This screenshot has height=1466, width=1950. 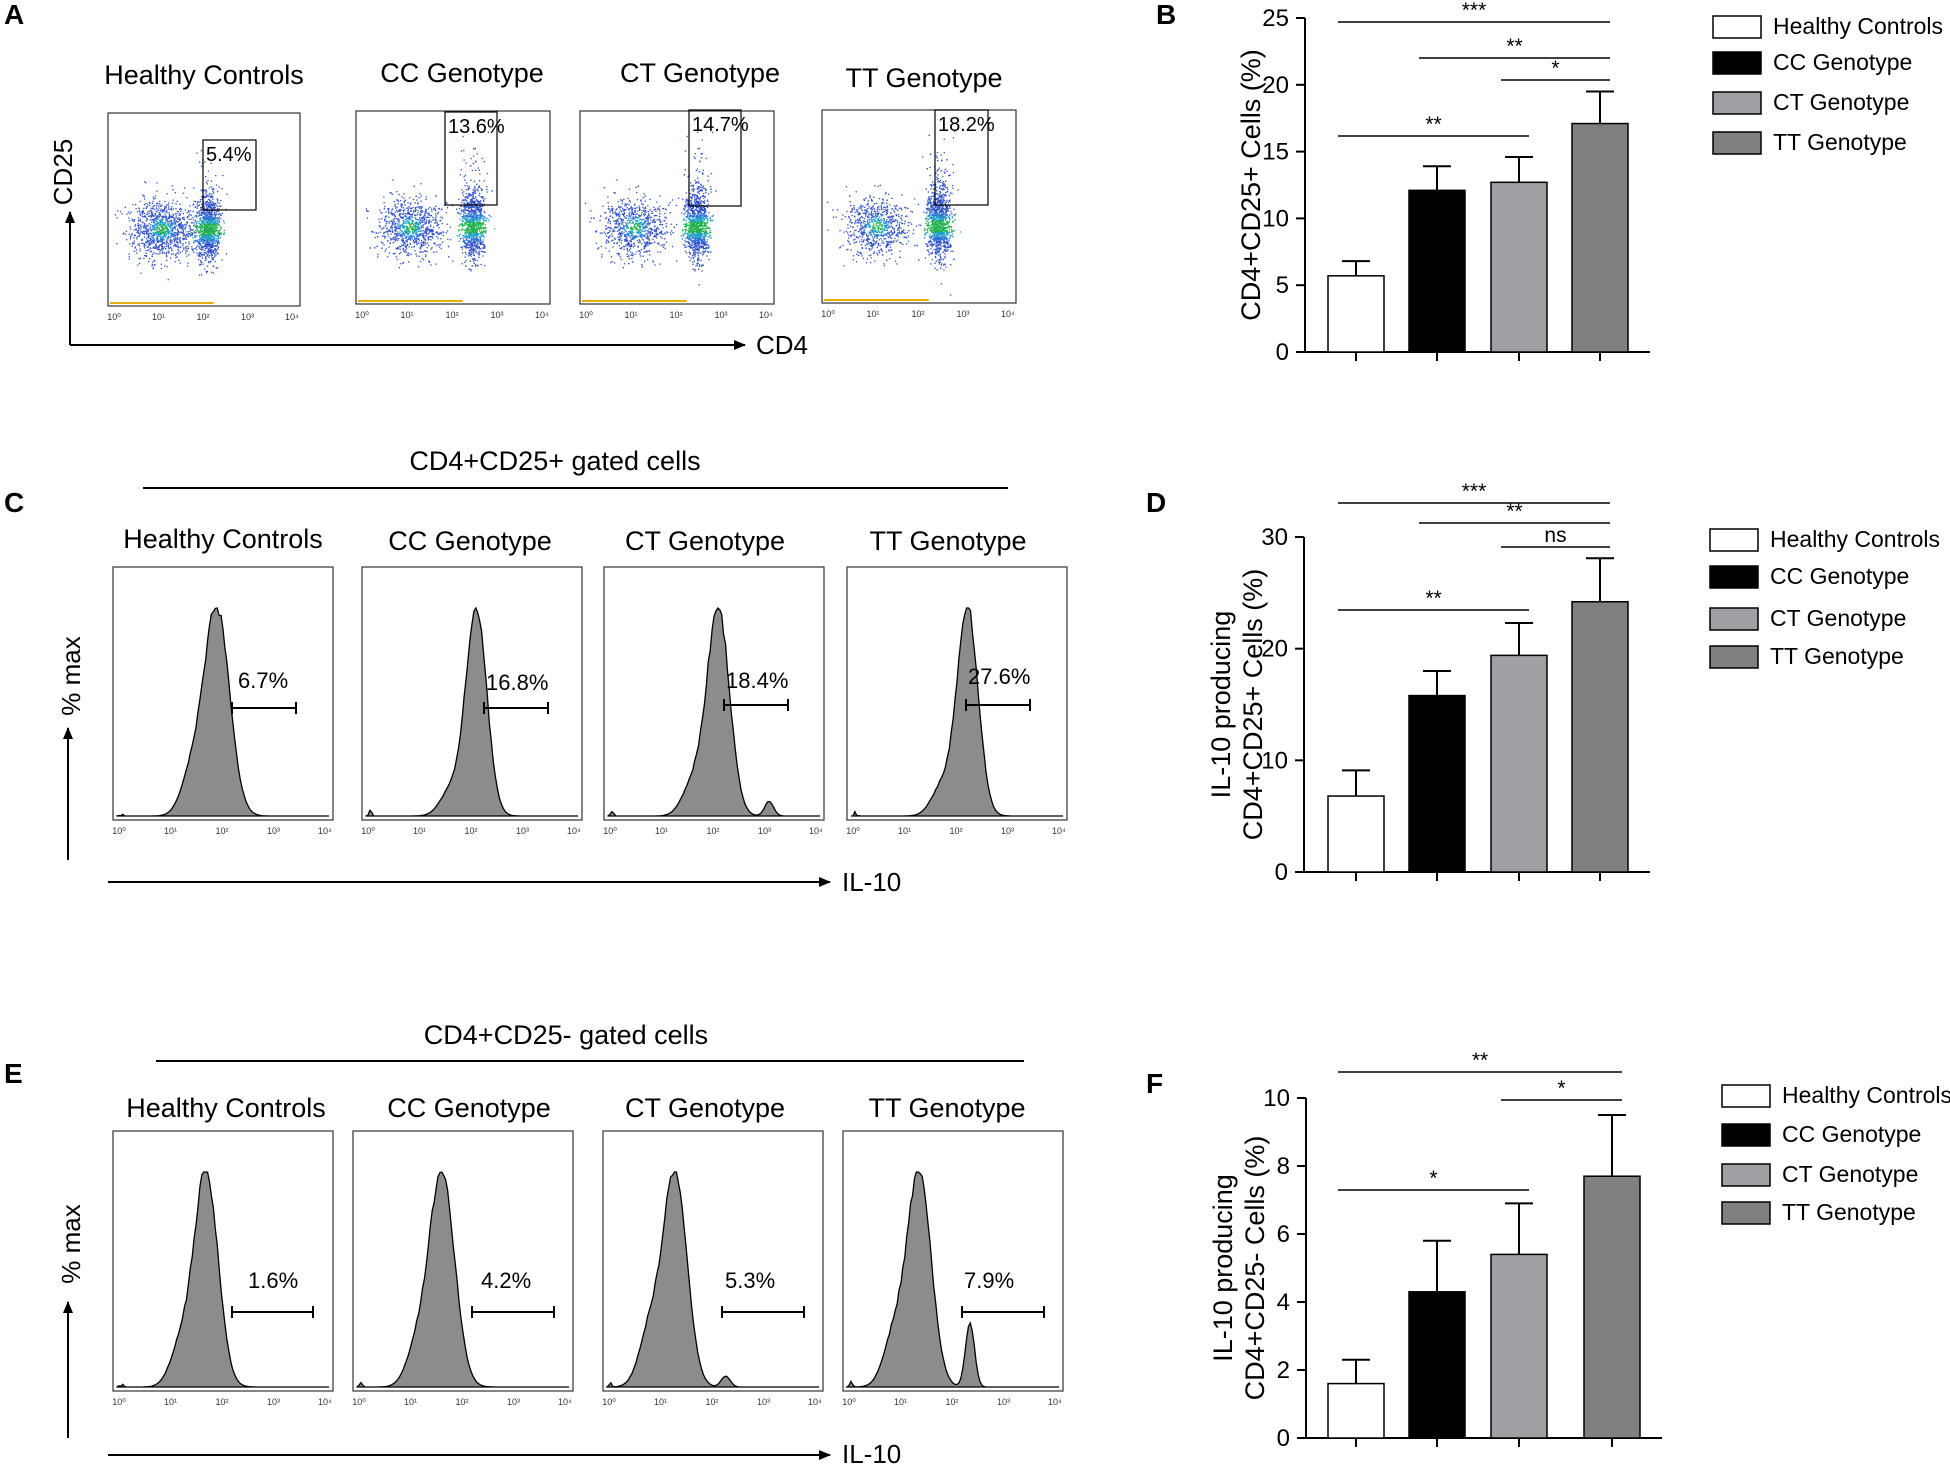 I want to click on dotplot-title-tt: TT Genotype, so click(x=923, y=78).